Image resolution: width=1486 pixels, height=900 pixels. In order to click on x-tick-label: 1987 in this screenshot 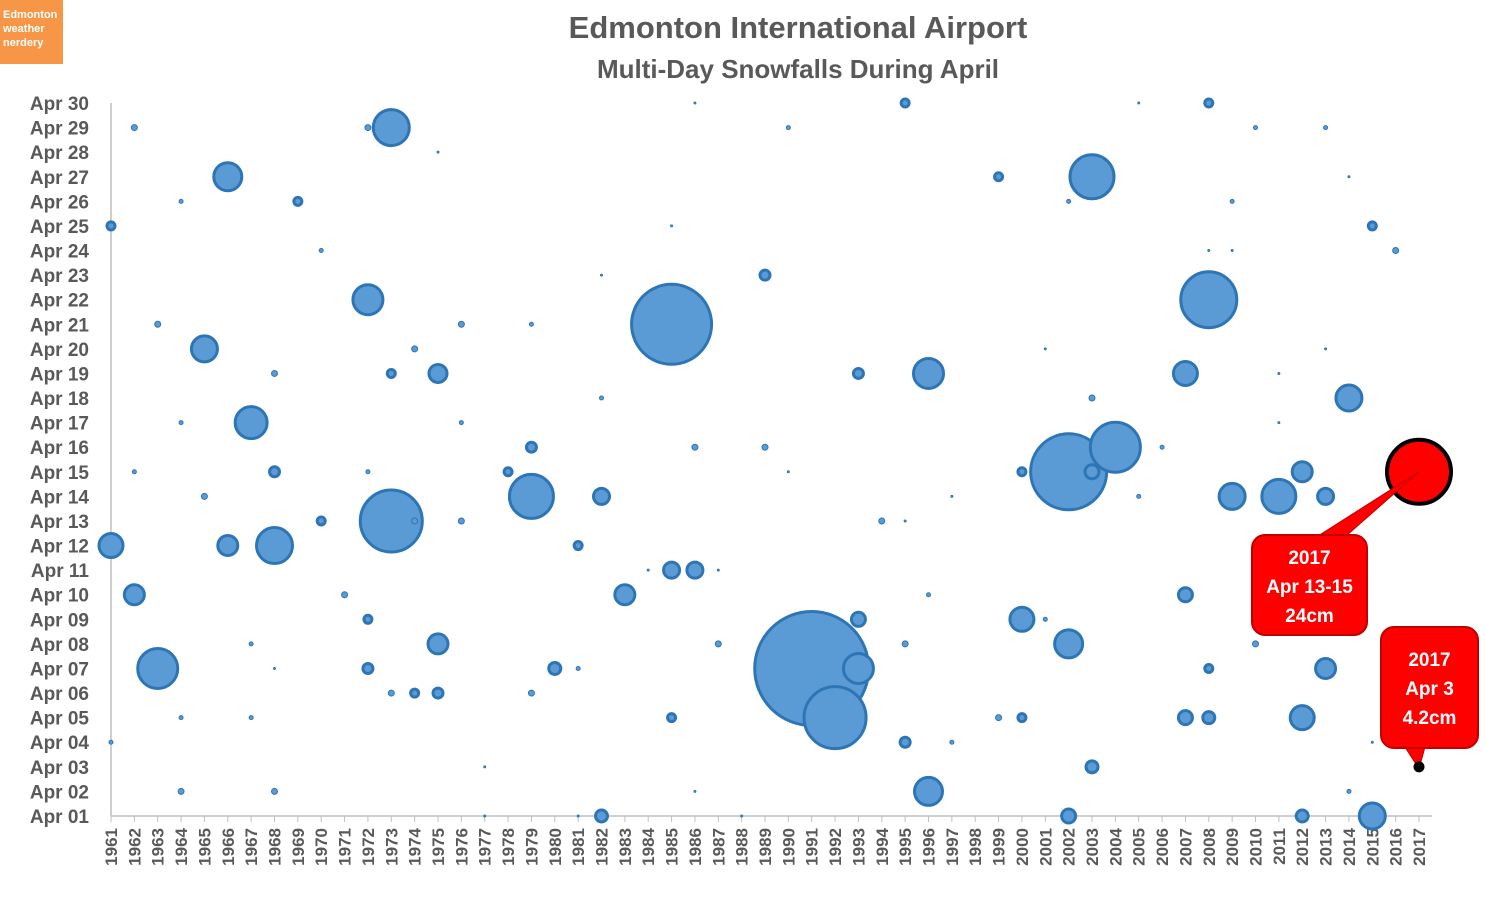, I will do `click(718, 847)`.